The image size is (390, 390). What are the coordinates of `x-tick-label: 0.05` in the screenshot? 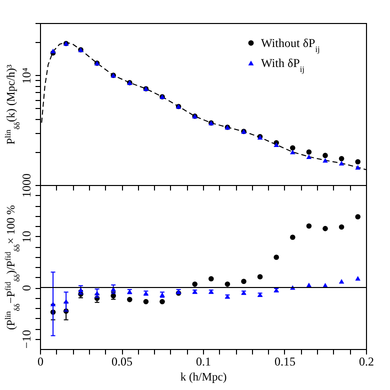 It's located at (122, 361).